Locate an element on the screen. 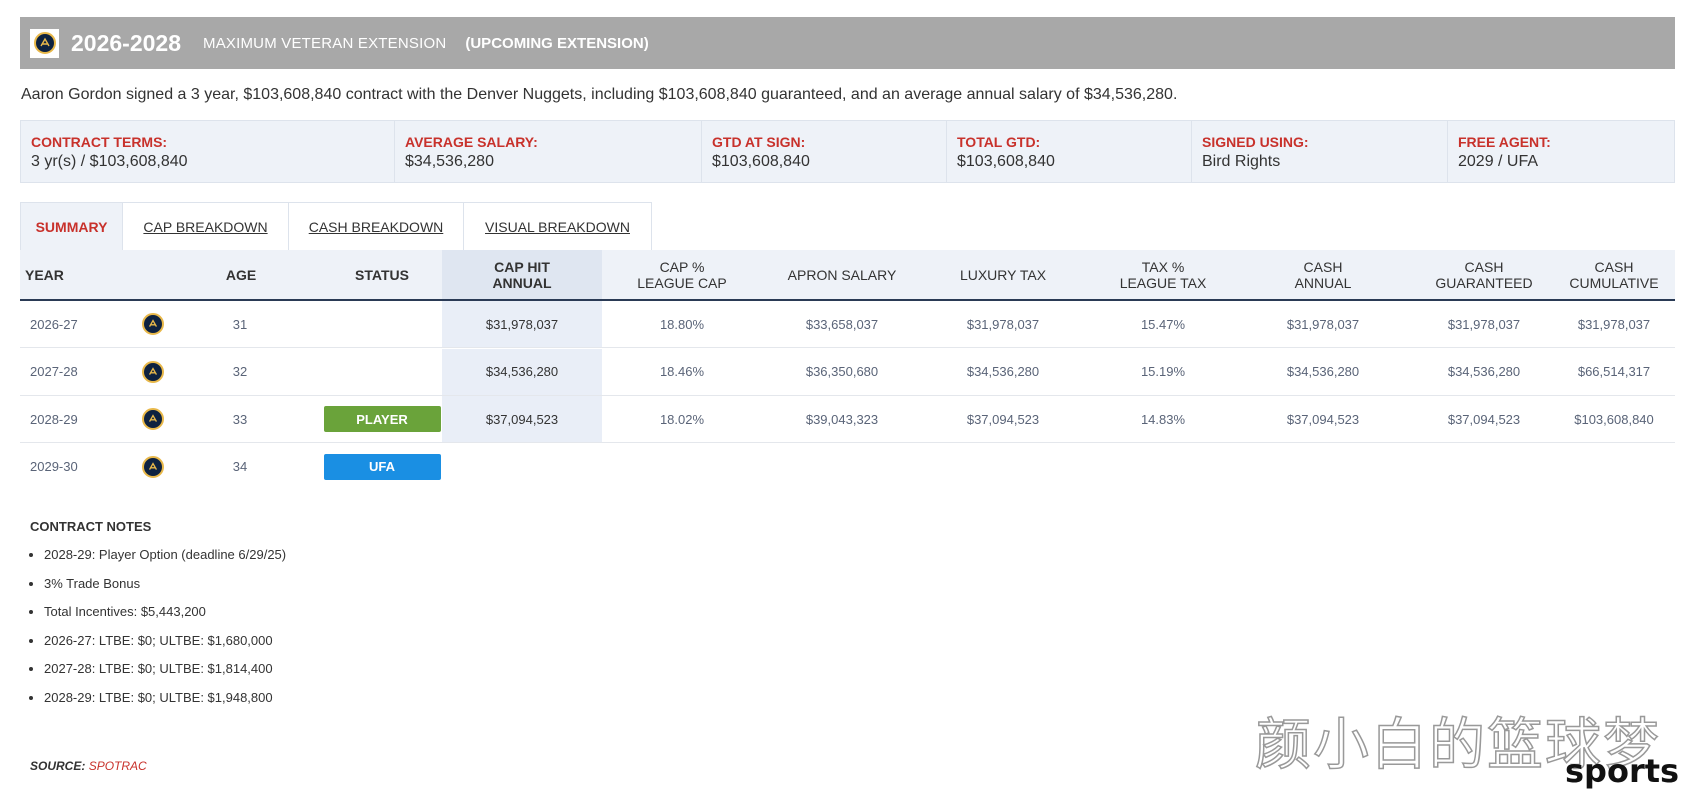 The height and width of the screenshot is (806, 1687). col-cash-cumulative: CASH CUMULATIVE is located at coordinates (1614, 274).